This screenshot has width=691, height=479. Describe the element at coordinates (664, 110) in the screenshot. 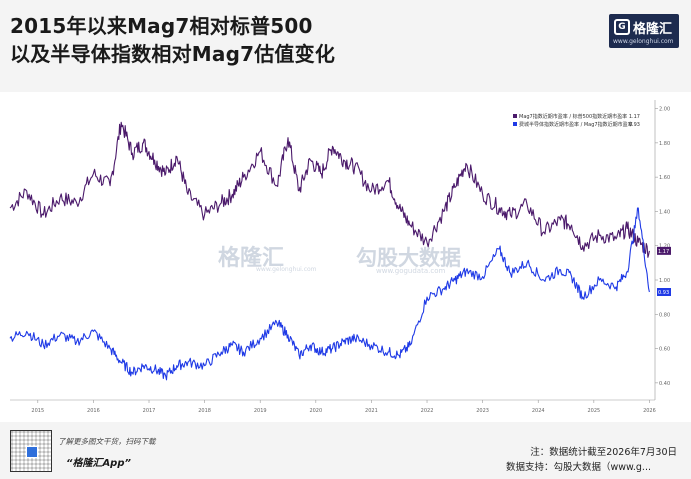

I see `y-tick-label: 2.00` at that location.